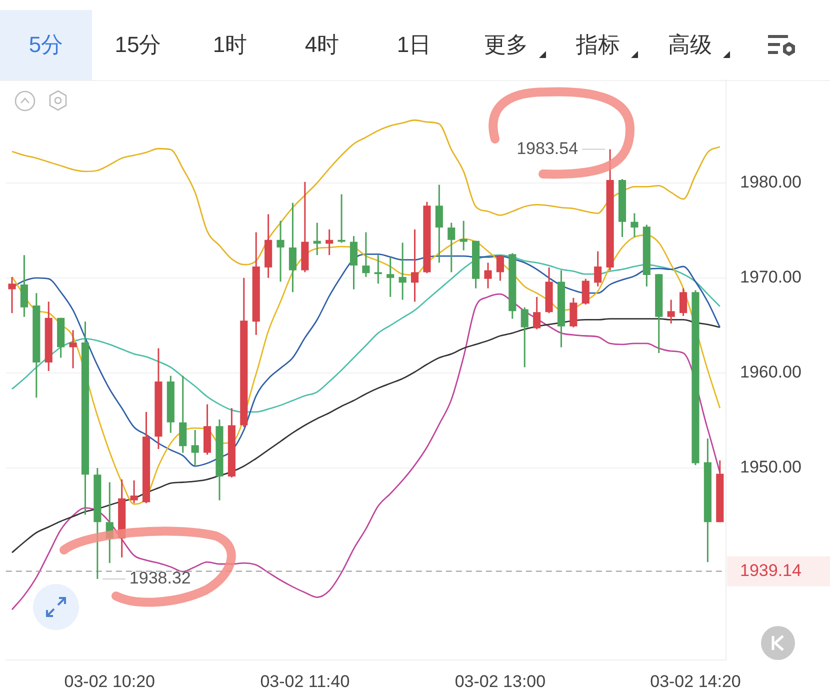 Image resolution: width=830 pixels, height=698 pixels. What do you see at coordinates (110, 681) in the screenshot?
I see `x-tick-label: 03-02 10:20` at bounding box center [110, 681].